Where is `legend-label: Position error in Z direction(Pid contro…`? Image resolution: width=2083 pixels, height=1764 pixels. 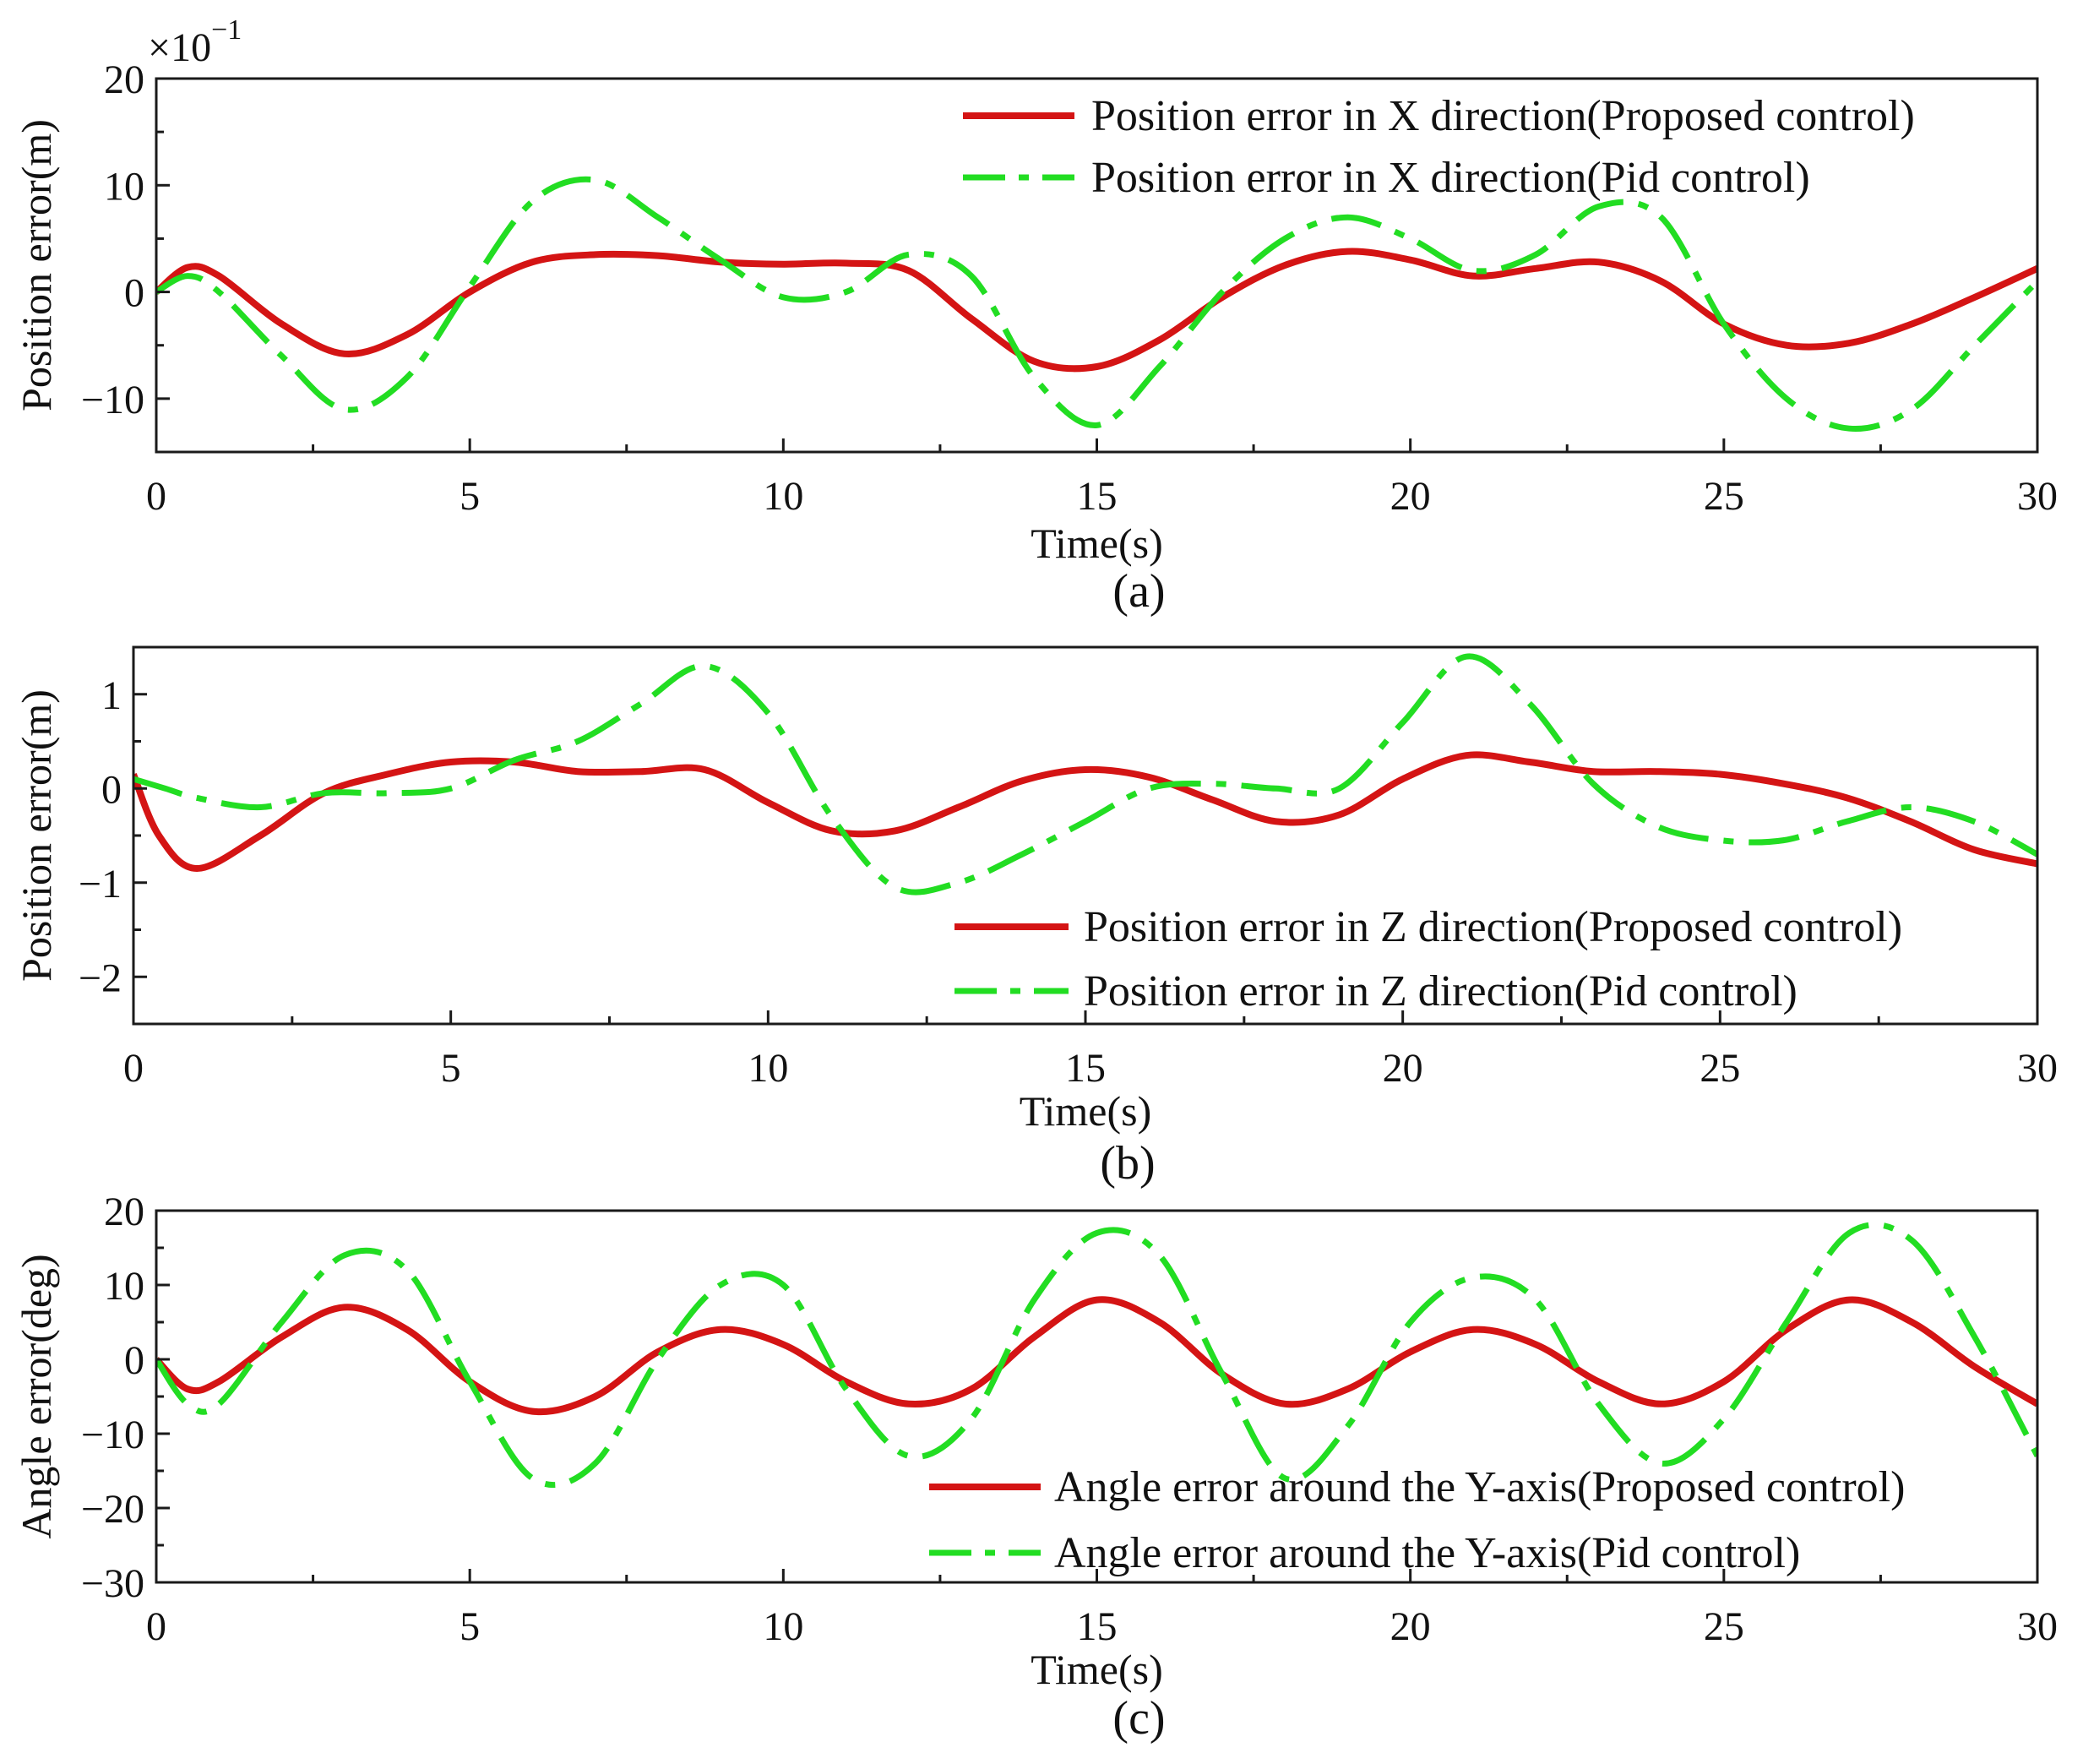
legend-label: Position error in Z direction(Pid contro… is located at coordinates (1440, 991).